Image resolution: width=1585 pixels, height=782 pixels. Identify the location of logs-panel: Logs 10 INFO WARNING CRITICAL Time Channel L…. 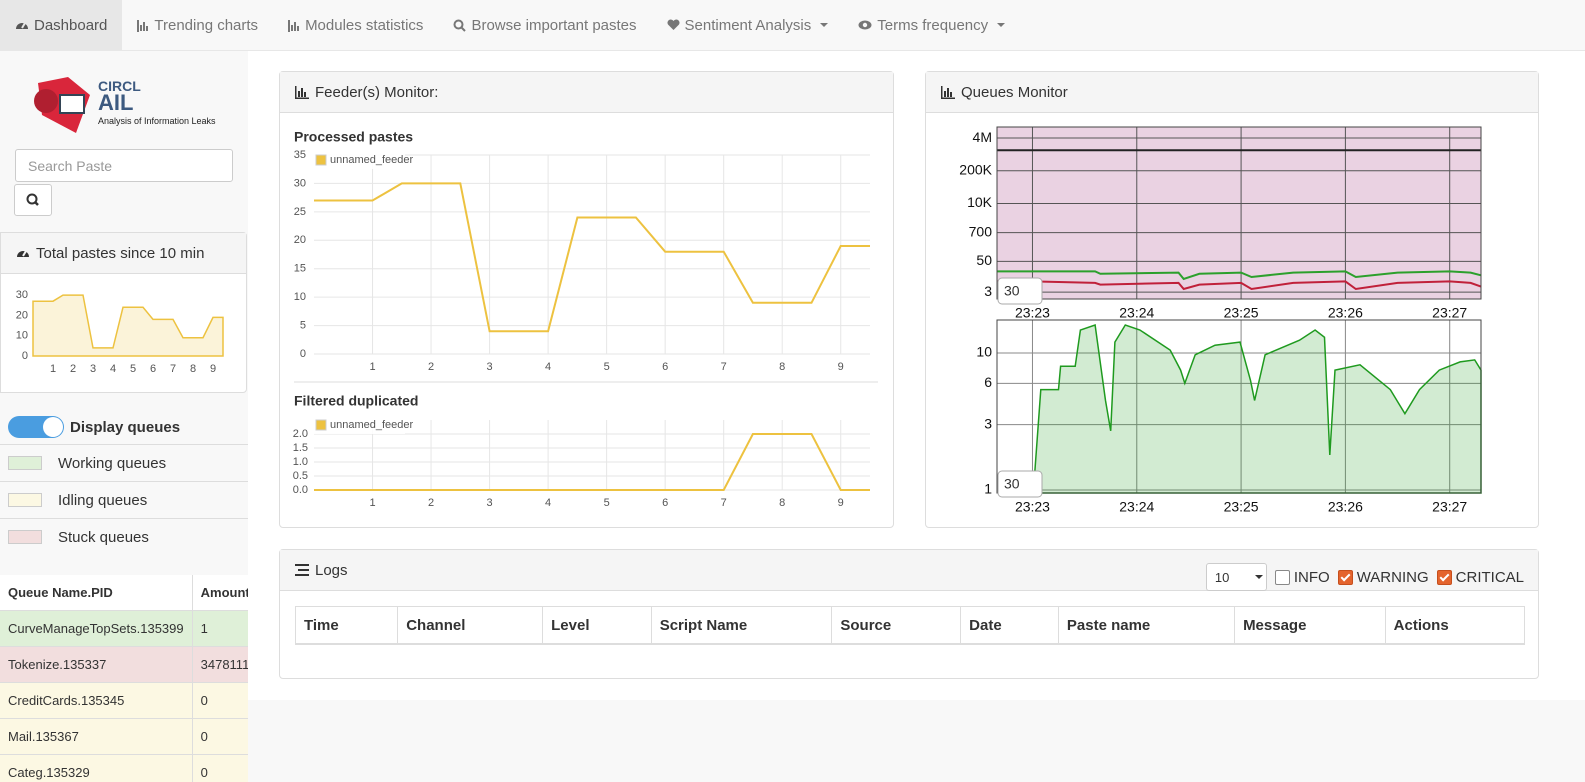
(909, 614).